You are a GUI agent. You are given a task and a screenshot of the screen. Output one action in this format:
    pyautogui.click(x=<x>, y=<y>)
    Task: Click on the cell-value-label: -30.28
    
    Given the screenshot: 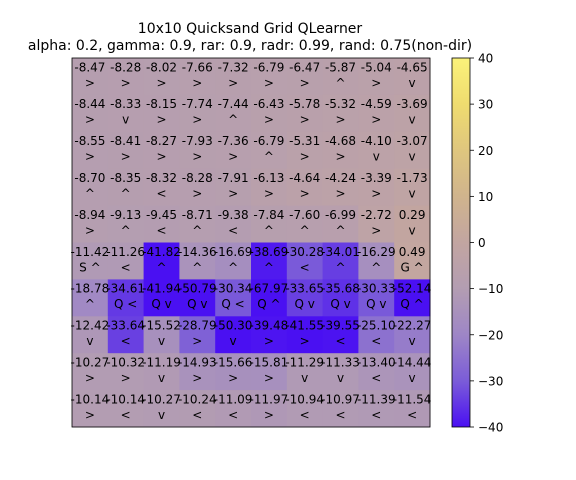 What is the action you would take?
    pyautogui.click(x=304, y=252)
    